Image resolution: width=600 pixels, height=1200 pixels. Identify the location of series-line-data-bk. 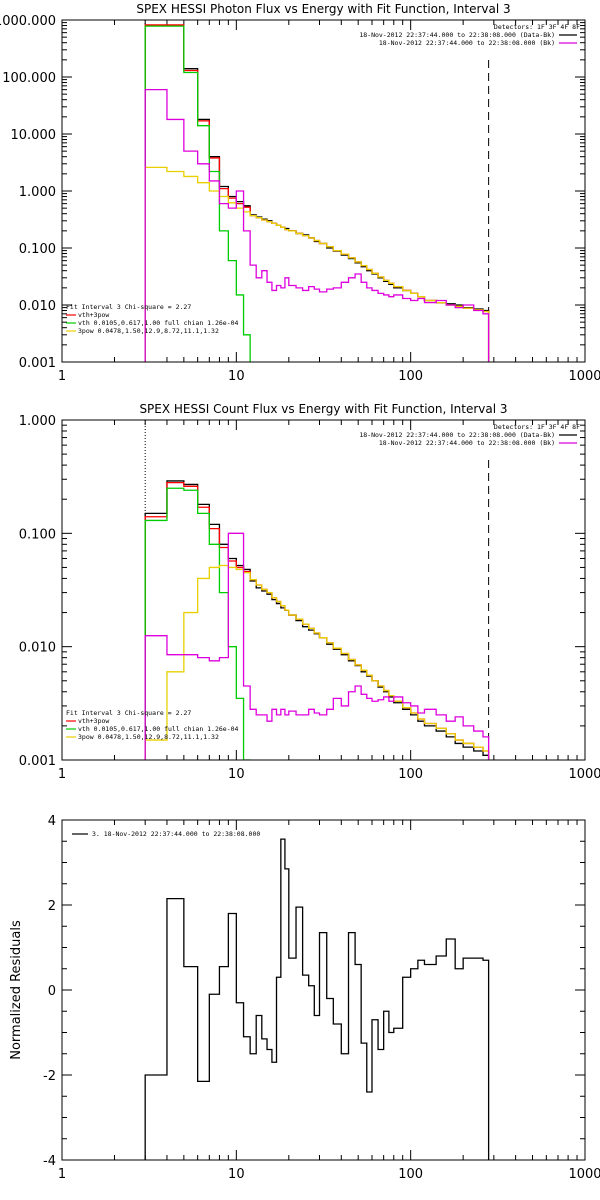
(317, 620).